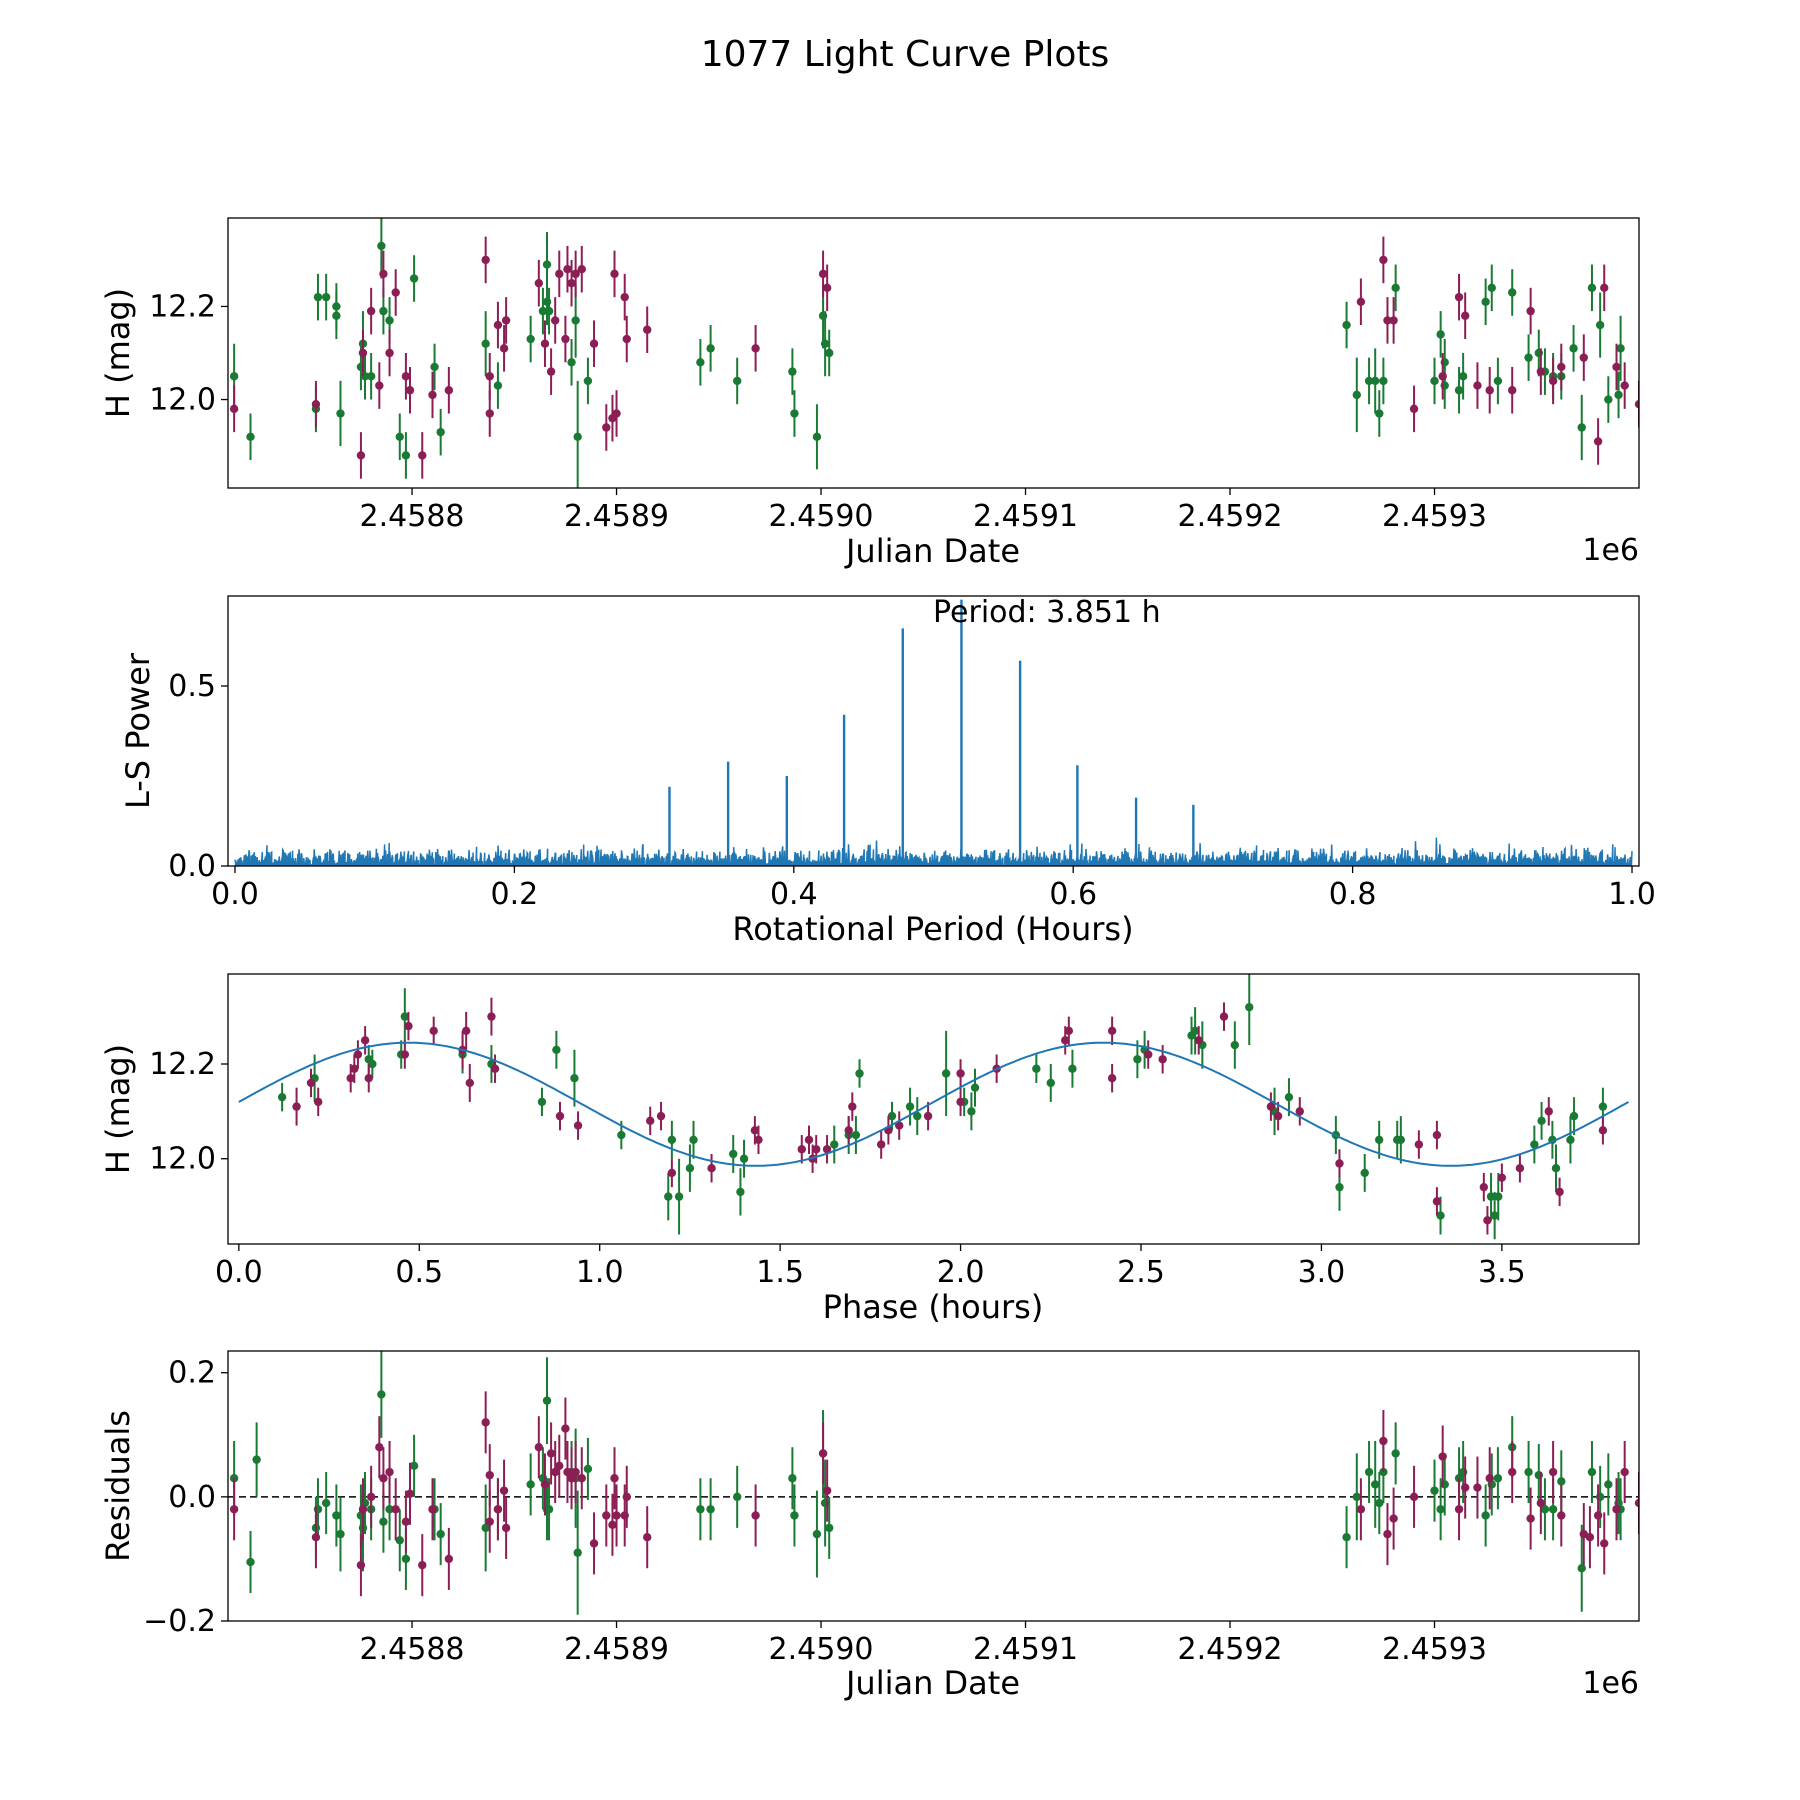  What do you see at coordinates (182, 1159) in the screenshot?
I see `y-tick-label: 12.0` at bounding box center [182, 1159].